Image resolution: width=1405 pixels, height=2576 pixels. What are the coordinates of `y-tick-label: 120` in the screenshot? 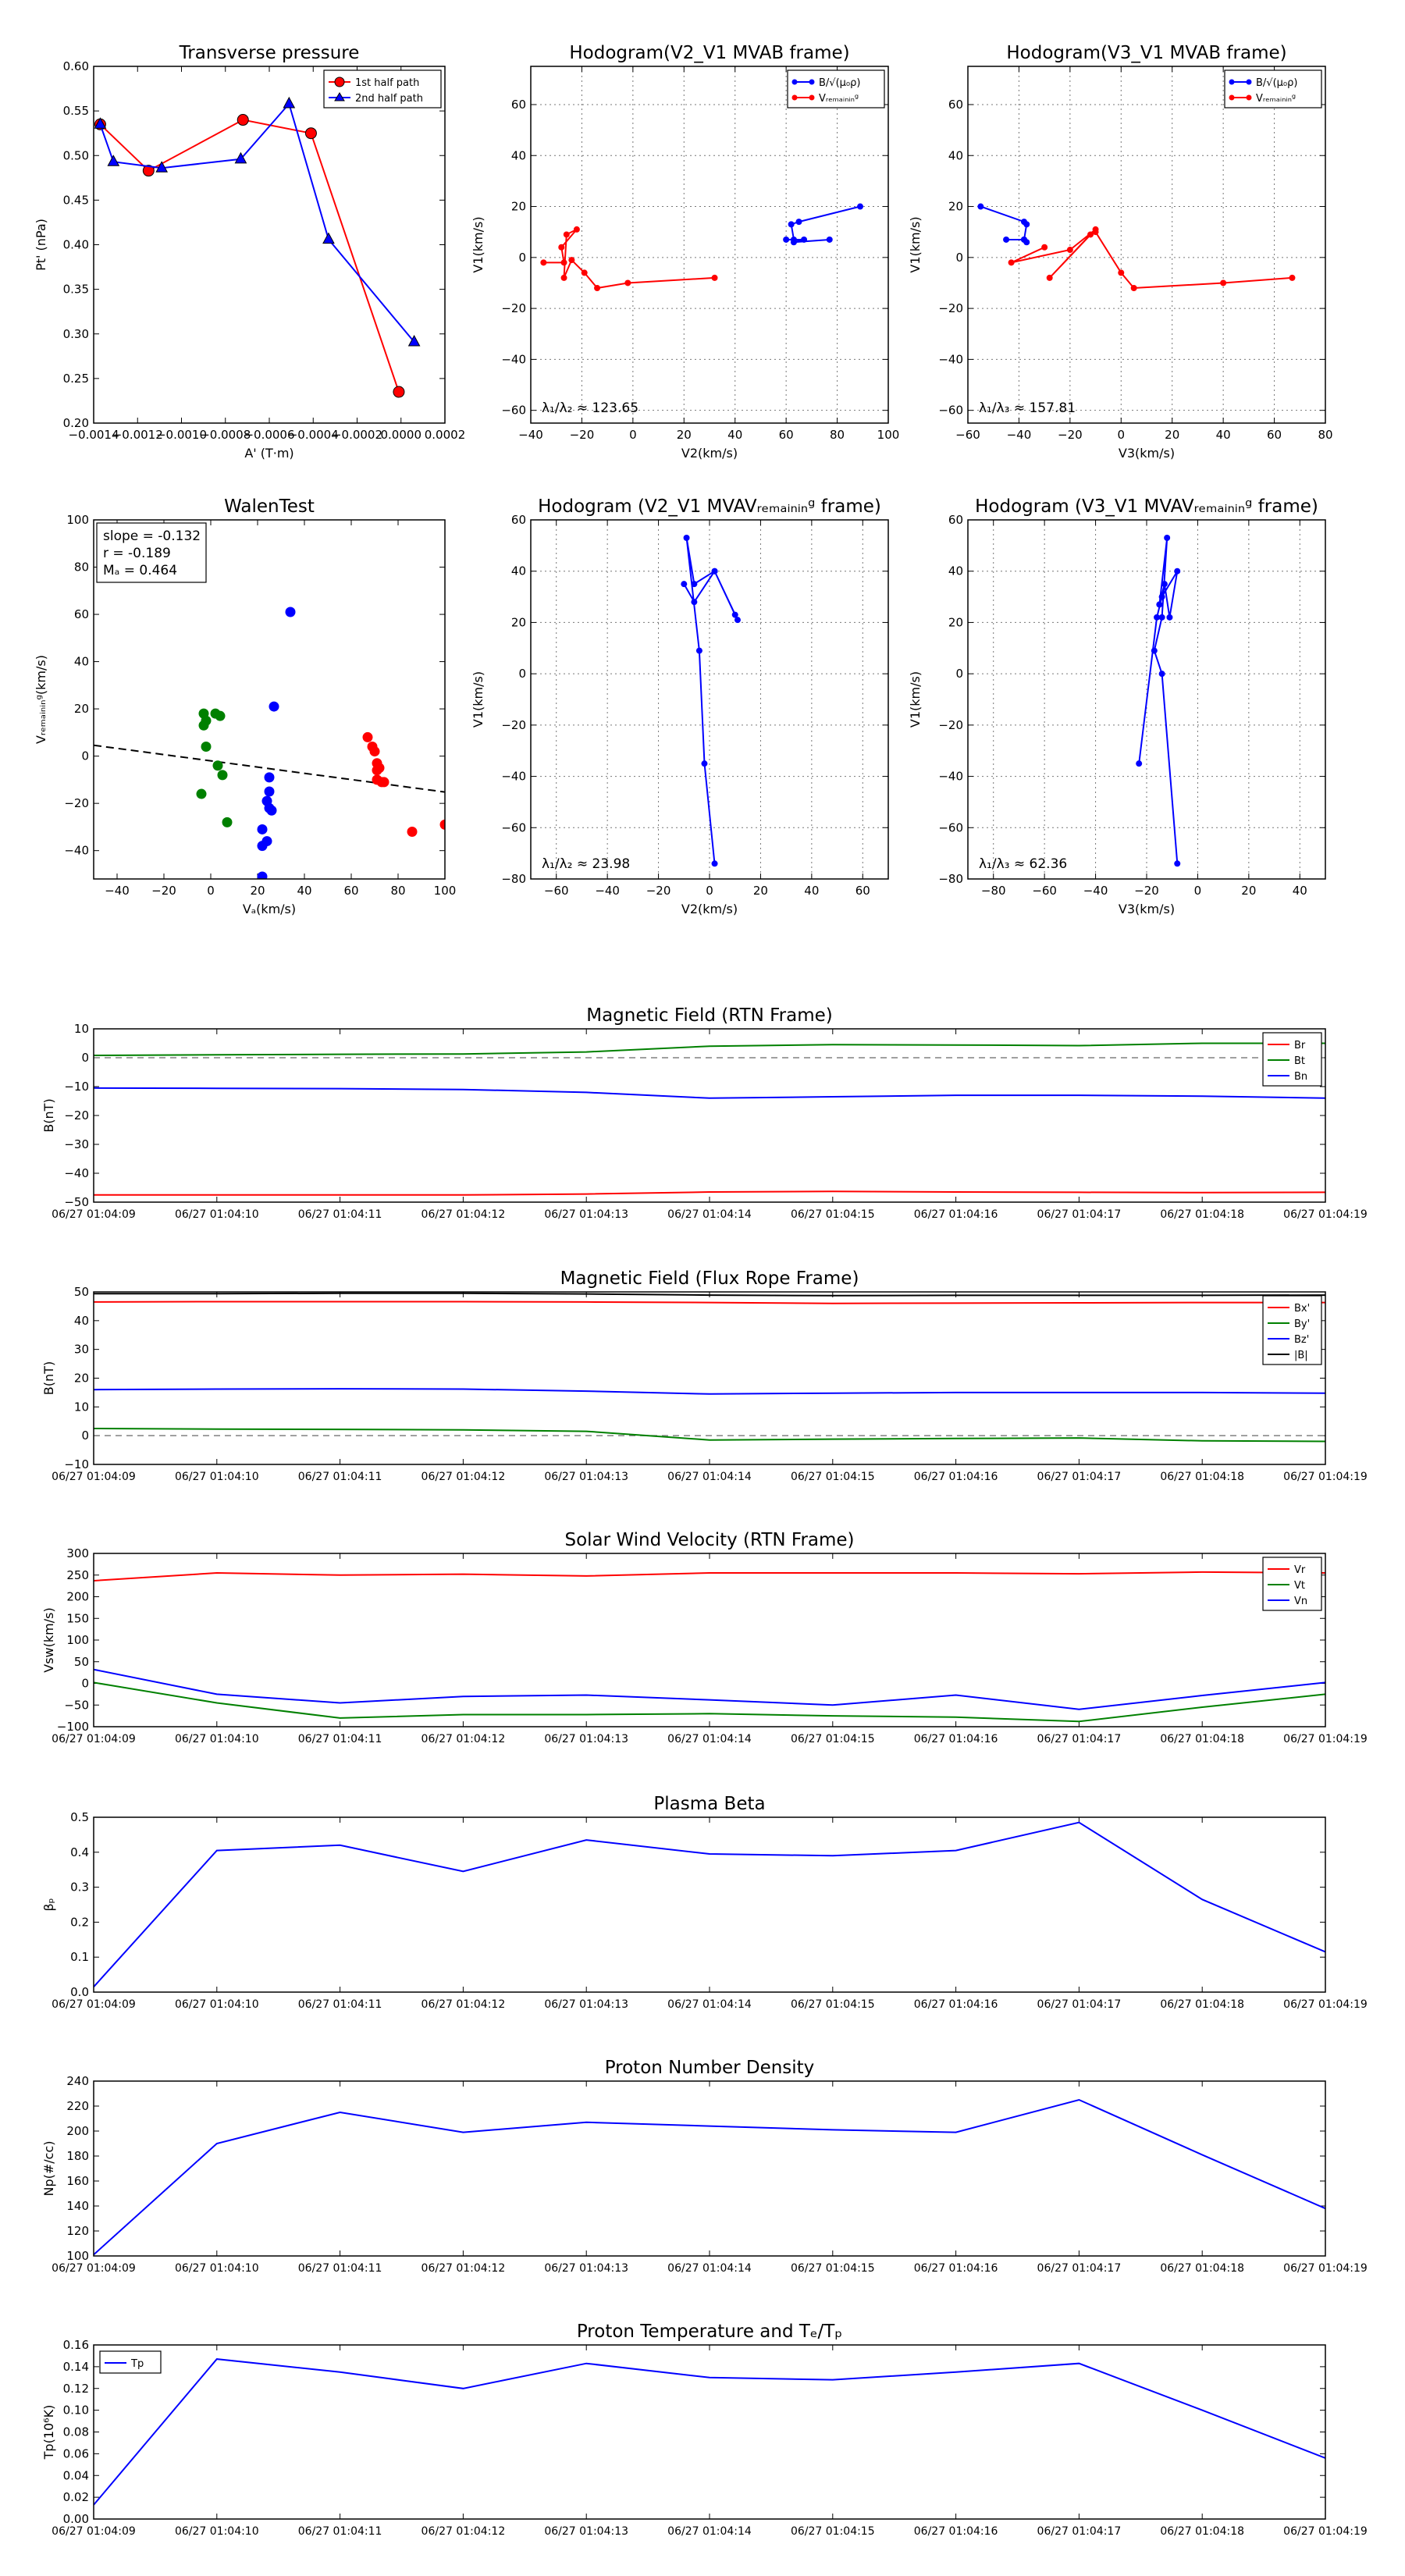 It's located at (77, 2231).